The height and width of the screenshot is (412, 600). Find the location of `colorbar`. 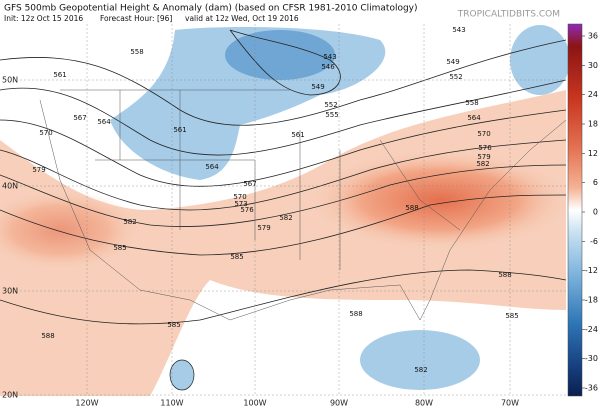

colorbar is located at coordinates (575, 210).